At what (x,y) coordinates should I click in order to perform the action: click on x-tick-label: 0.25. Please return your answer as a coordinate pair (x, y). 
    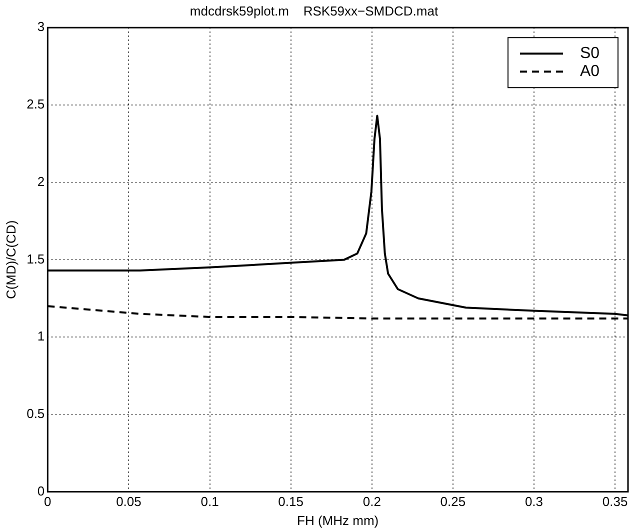
    Looking at the image, I should click on (453, 502).